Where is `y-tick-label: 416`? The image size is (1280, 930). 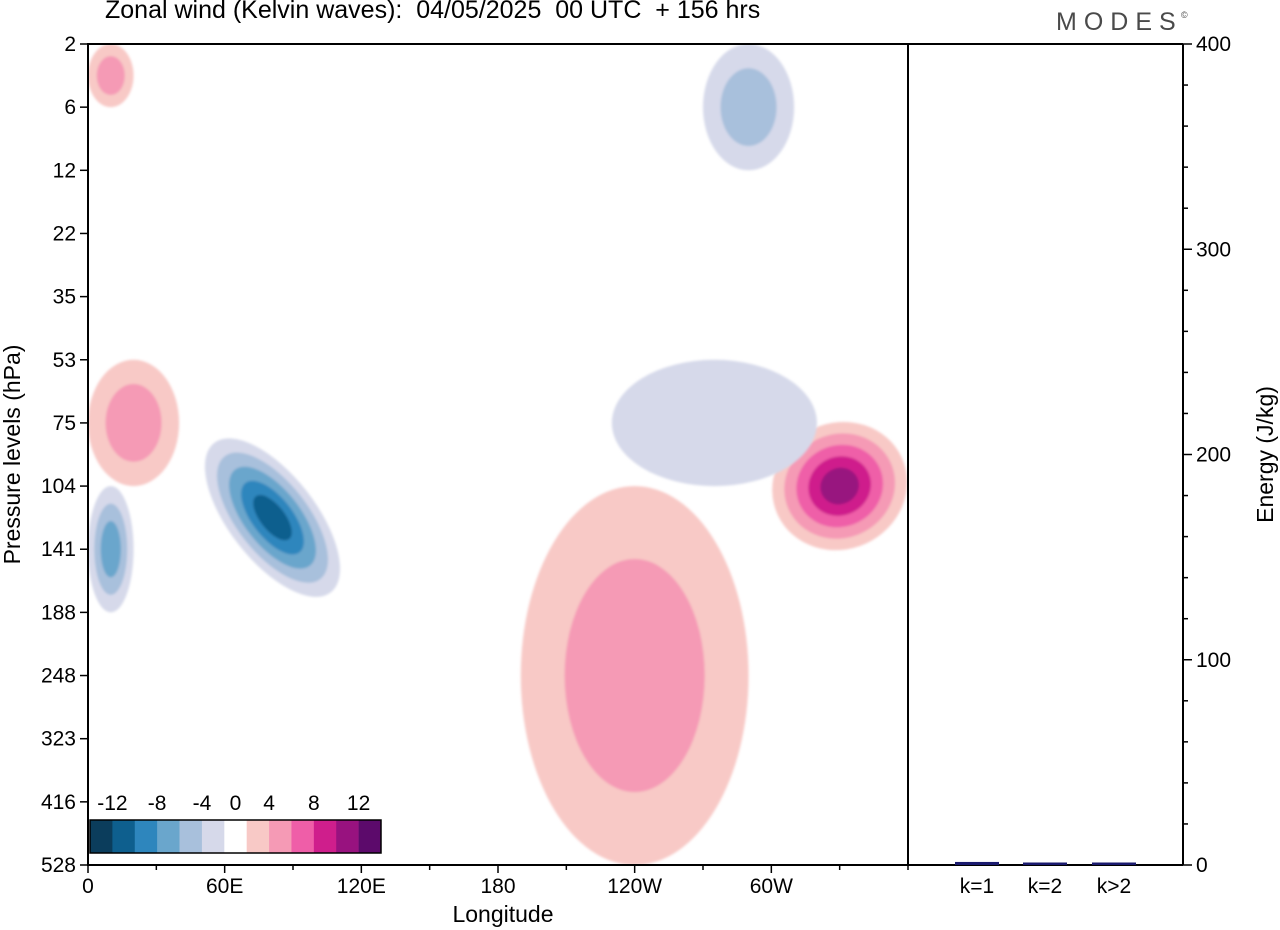 y-tick-label: 416 is located at coordinates (58, 802).